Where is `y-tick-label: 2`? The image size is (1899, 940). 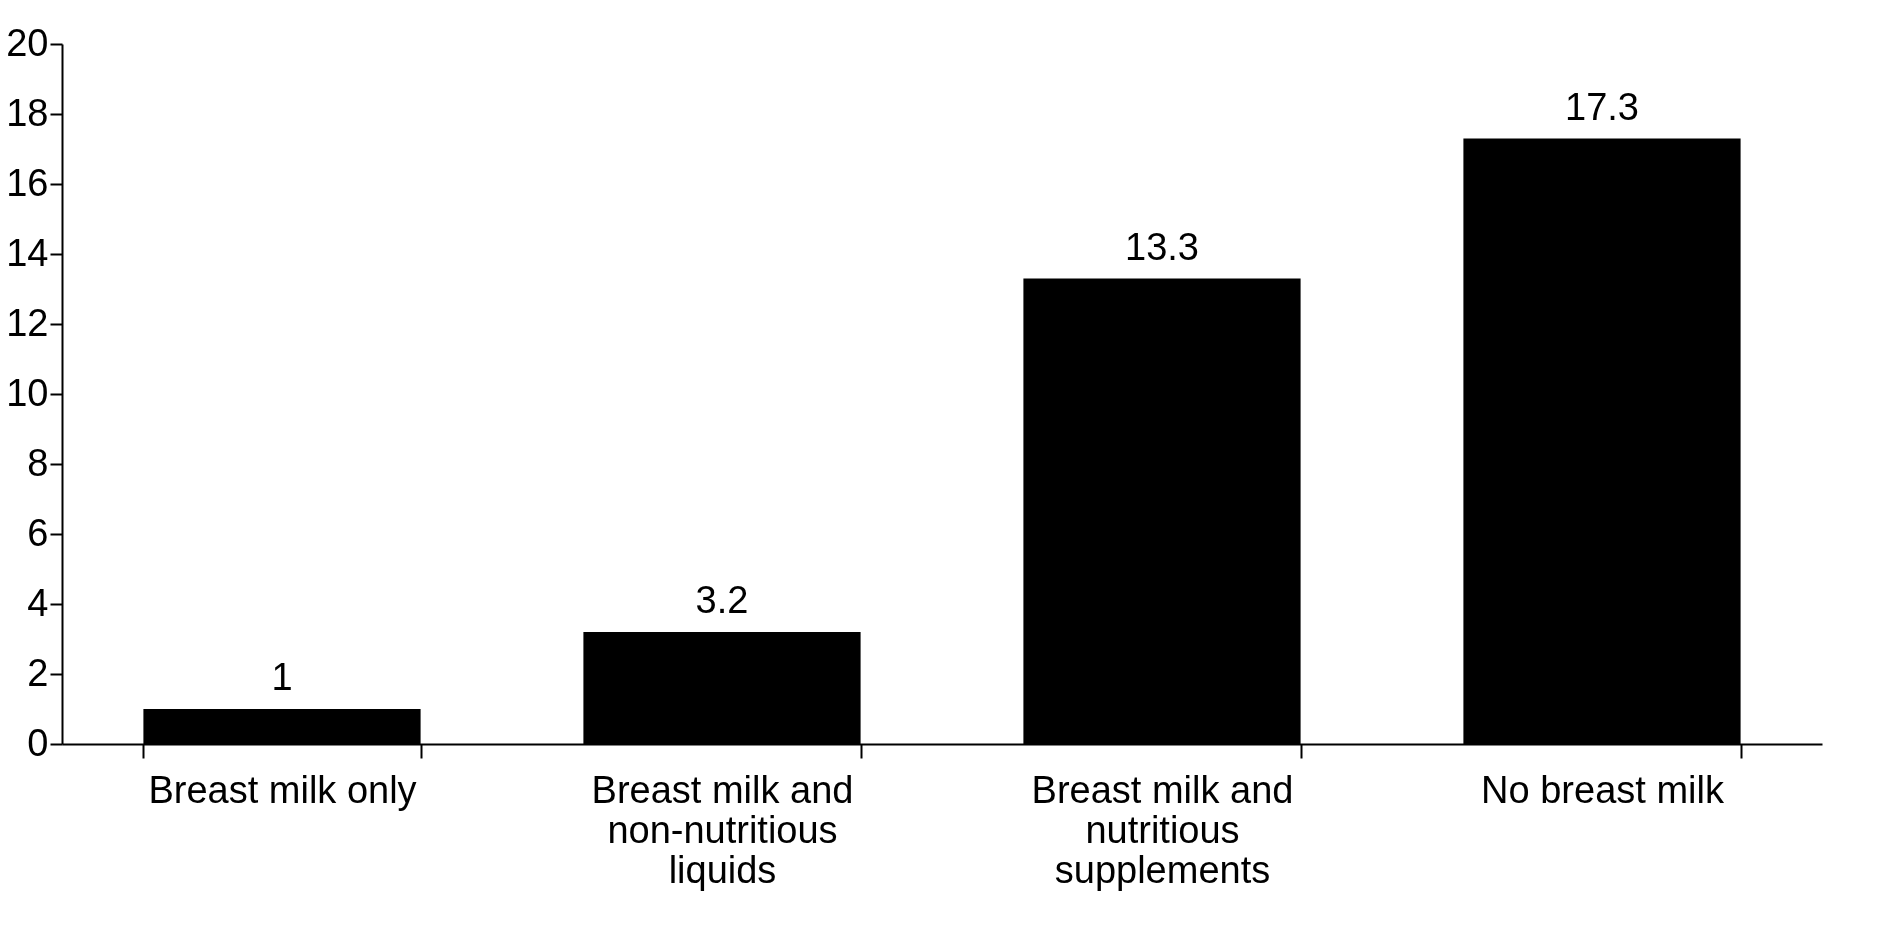 y-tick-label: 2 is located at coordinates (38, 672).